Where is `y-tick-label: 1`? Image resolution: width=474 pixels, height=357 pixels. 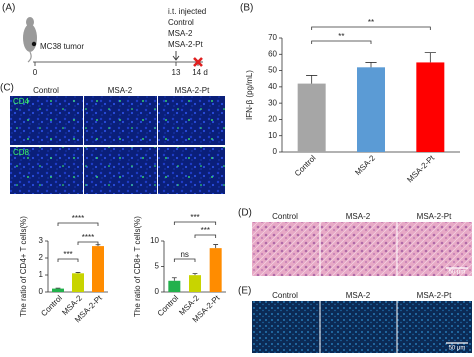 y-tick-label: 1 is located at coordinates (41, 274).